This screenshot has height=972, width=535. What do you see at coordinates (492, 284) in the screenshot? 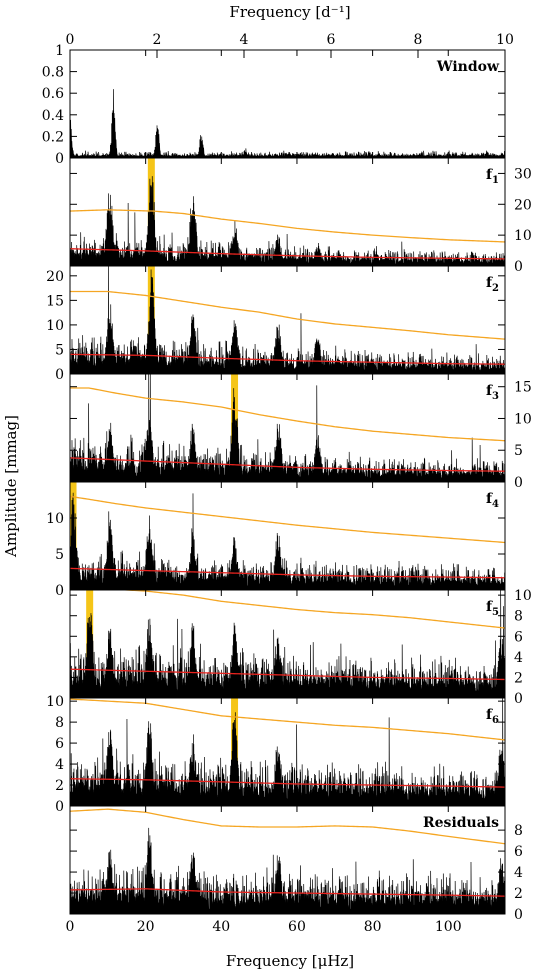
I see `panel-label: f2` at bounding box center [492, 284].